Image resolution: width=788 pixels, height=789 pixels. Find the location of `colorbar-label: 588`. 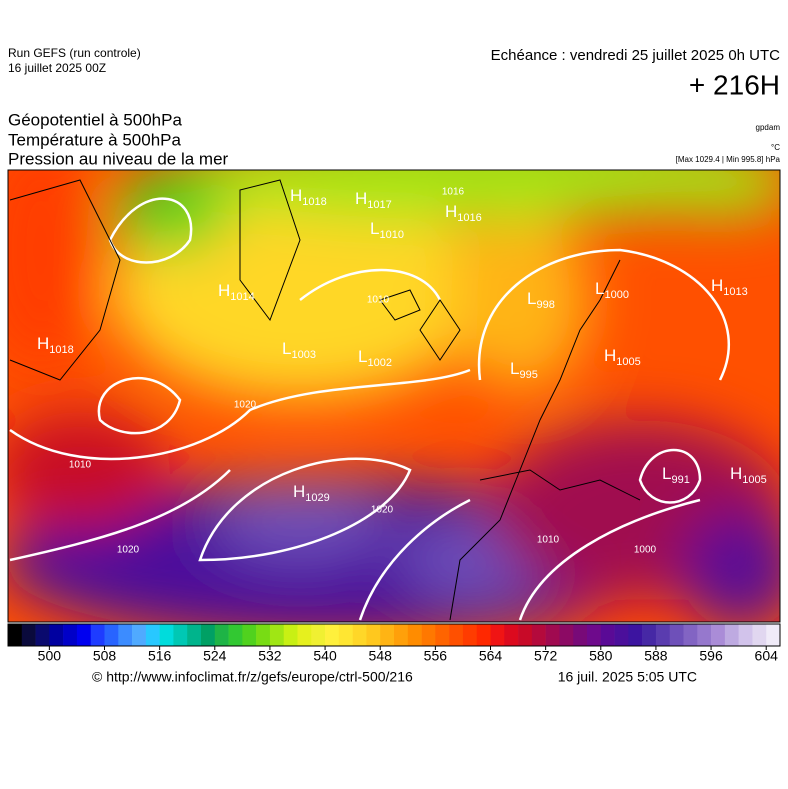

colorbar-label: 588 is located at coordinates (656, 656).